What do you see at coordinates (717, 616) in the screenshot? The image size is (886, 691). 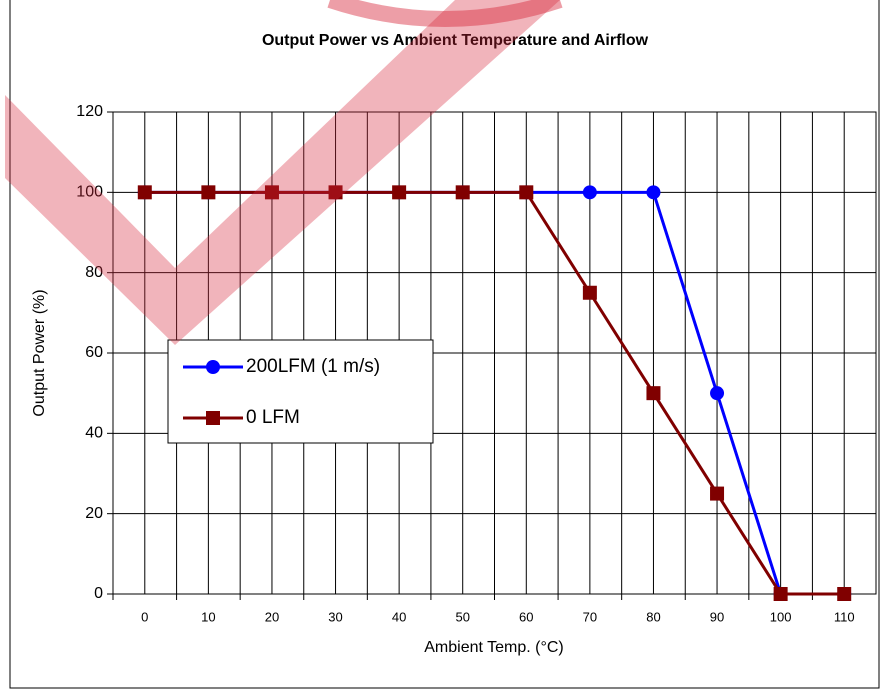 I see `x-tick-label: 90` at bounding box center [717, 616].